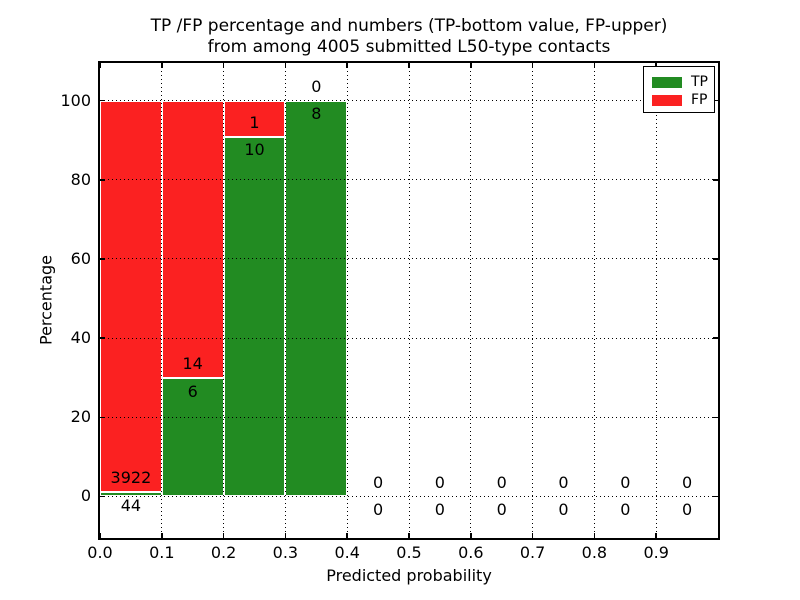 The height and width of the screenshot is (600, 800). Describe the element at coordinates (254, 150) in the screenshot. I see `tp-count-label: 10` at that location.